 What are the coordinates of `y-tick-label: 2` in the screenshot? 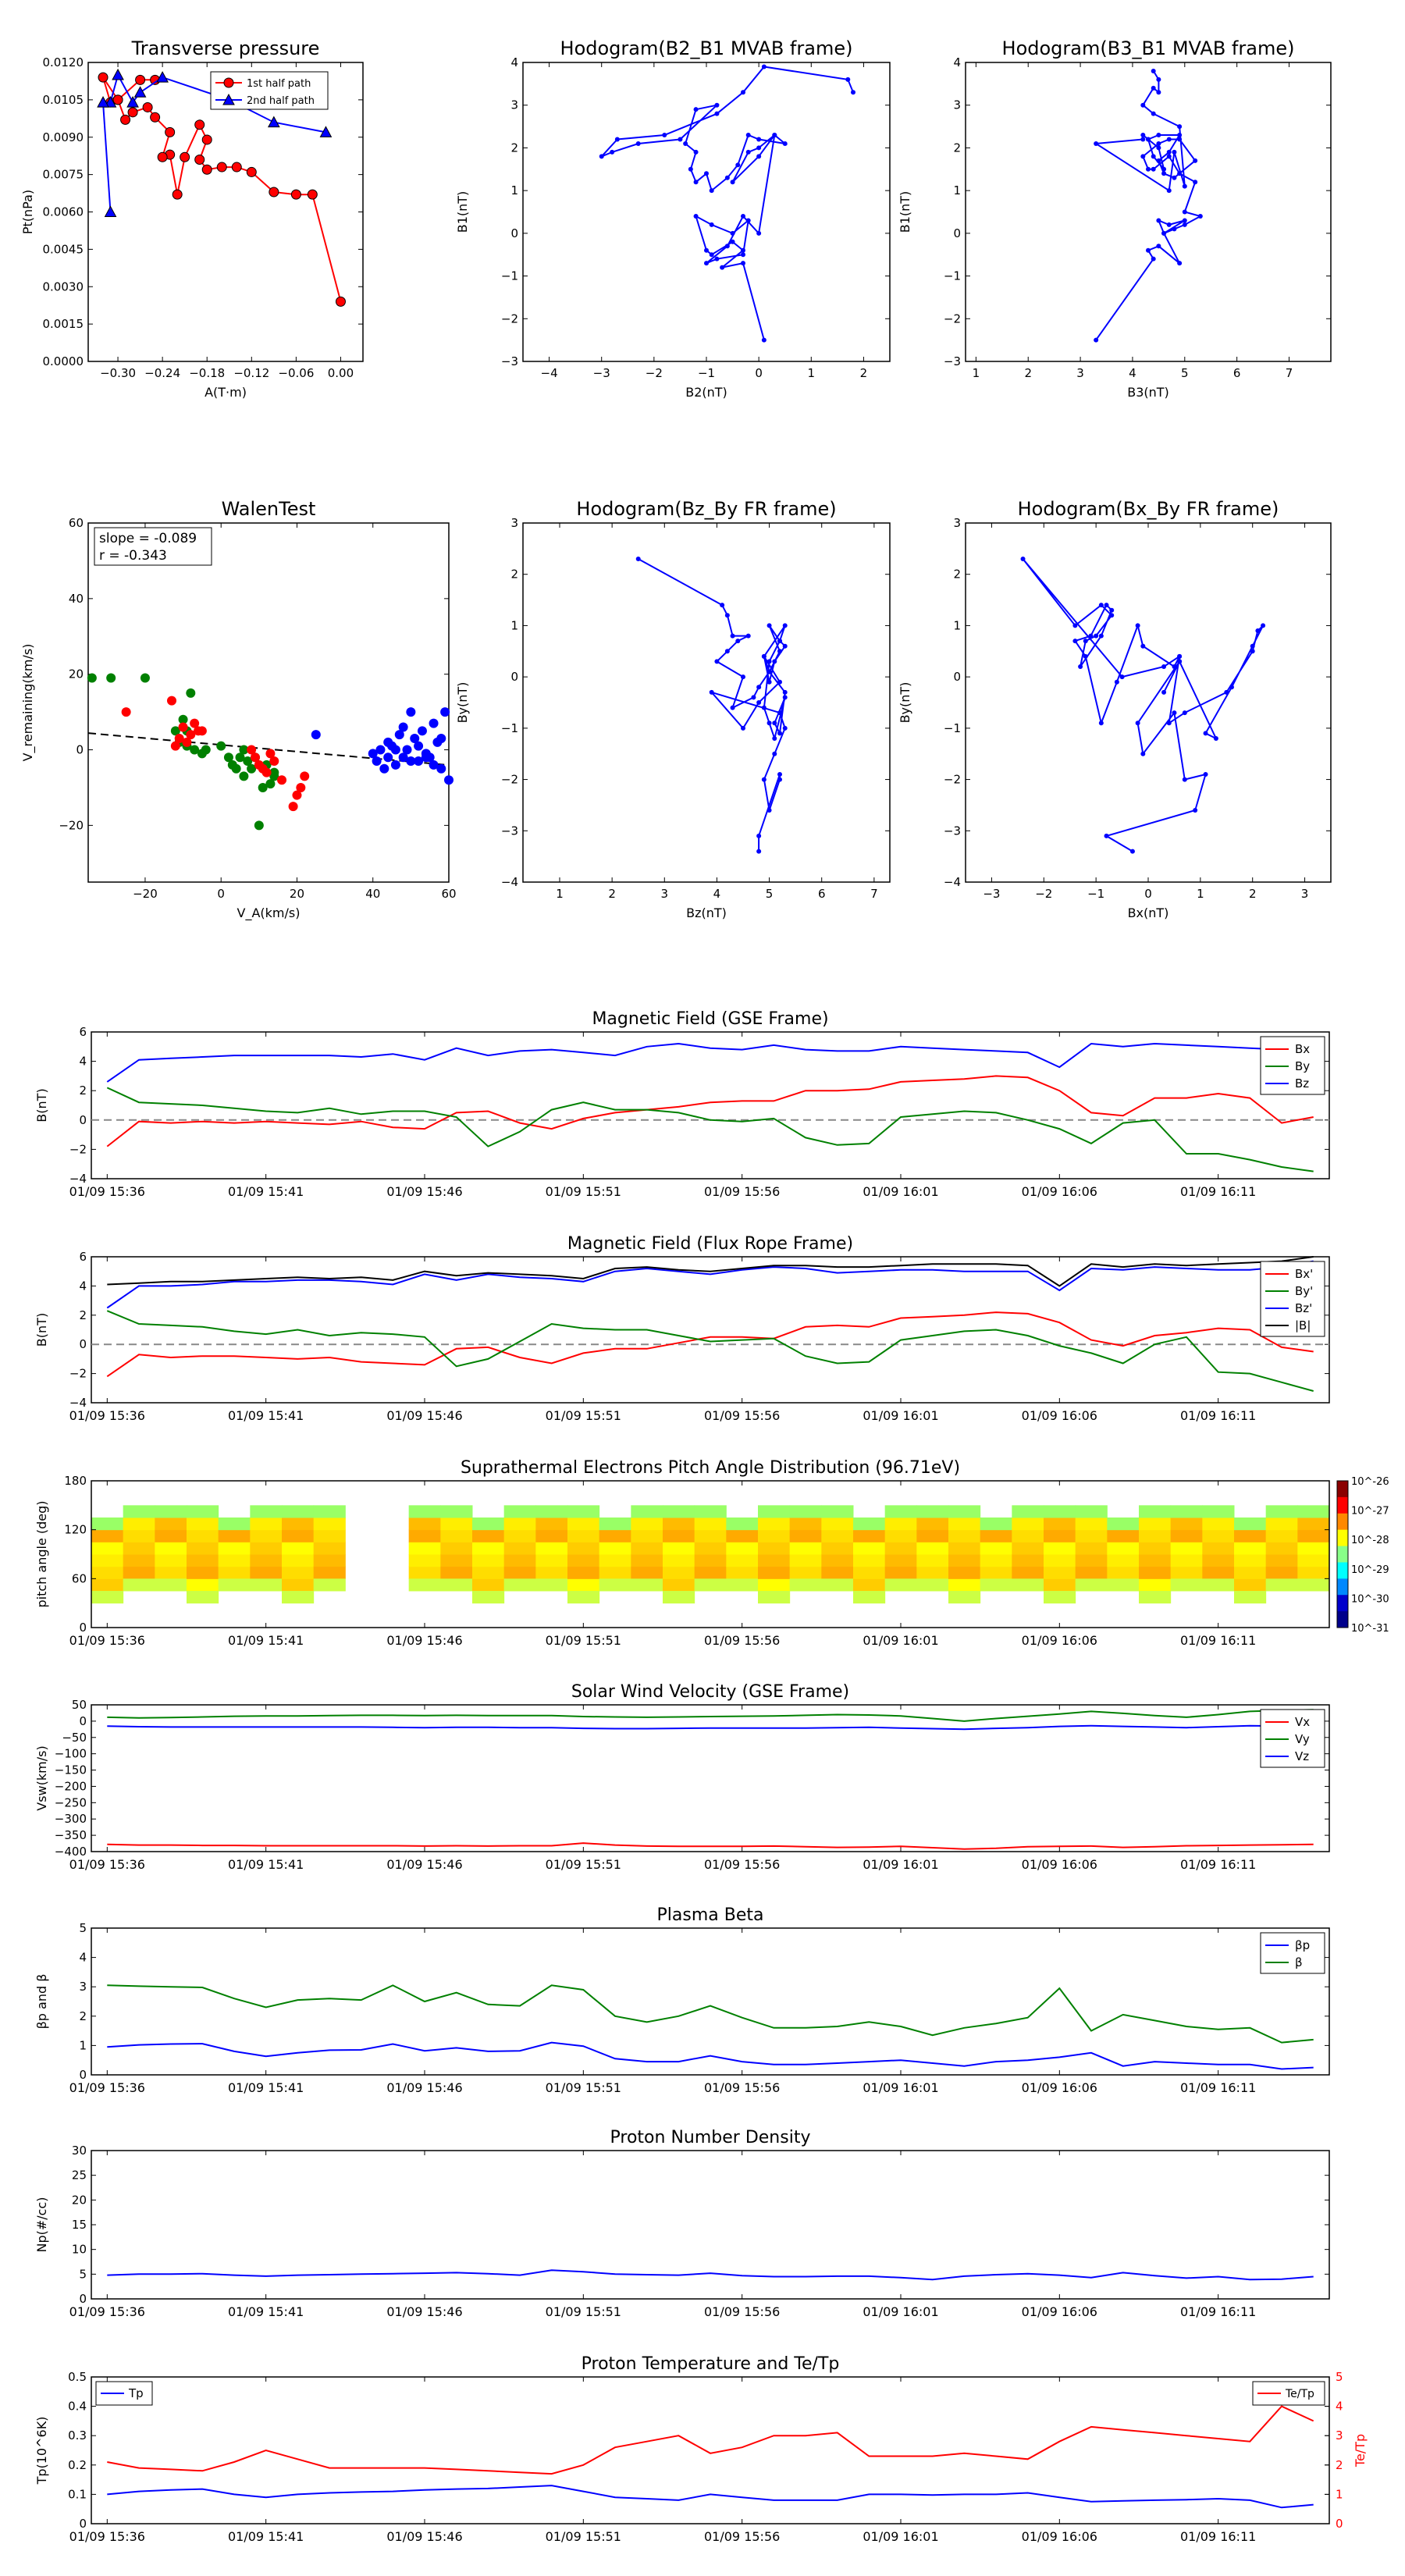 It's located at (514, 575).